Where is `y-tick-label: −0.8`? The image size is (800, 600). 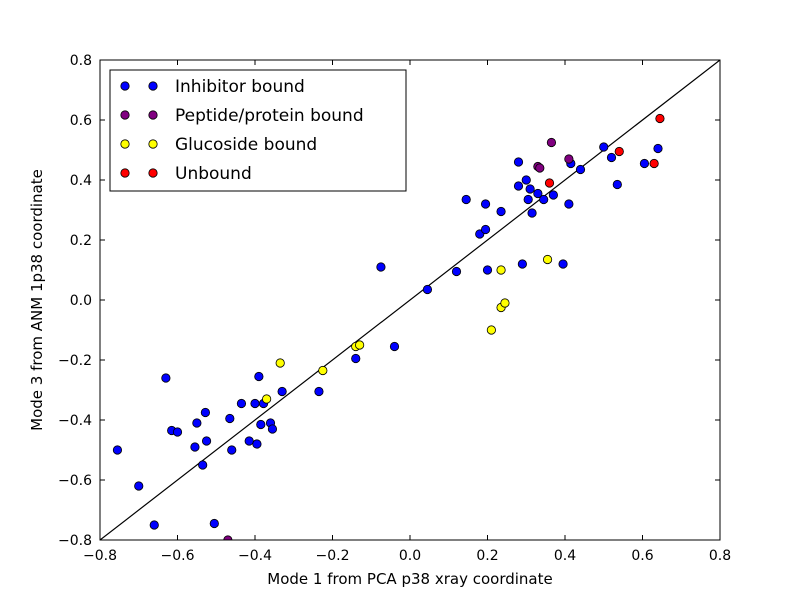 y-tick-label: −0.8 is located at coordinates (75, 541).